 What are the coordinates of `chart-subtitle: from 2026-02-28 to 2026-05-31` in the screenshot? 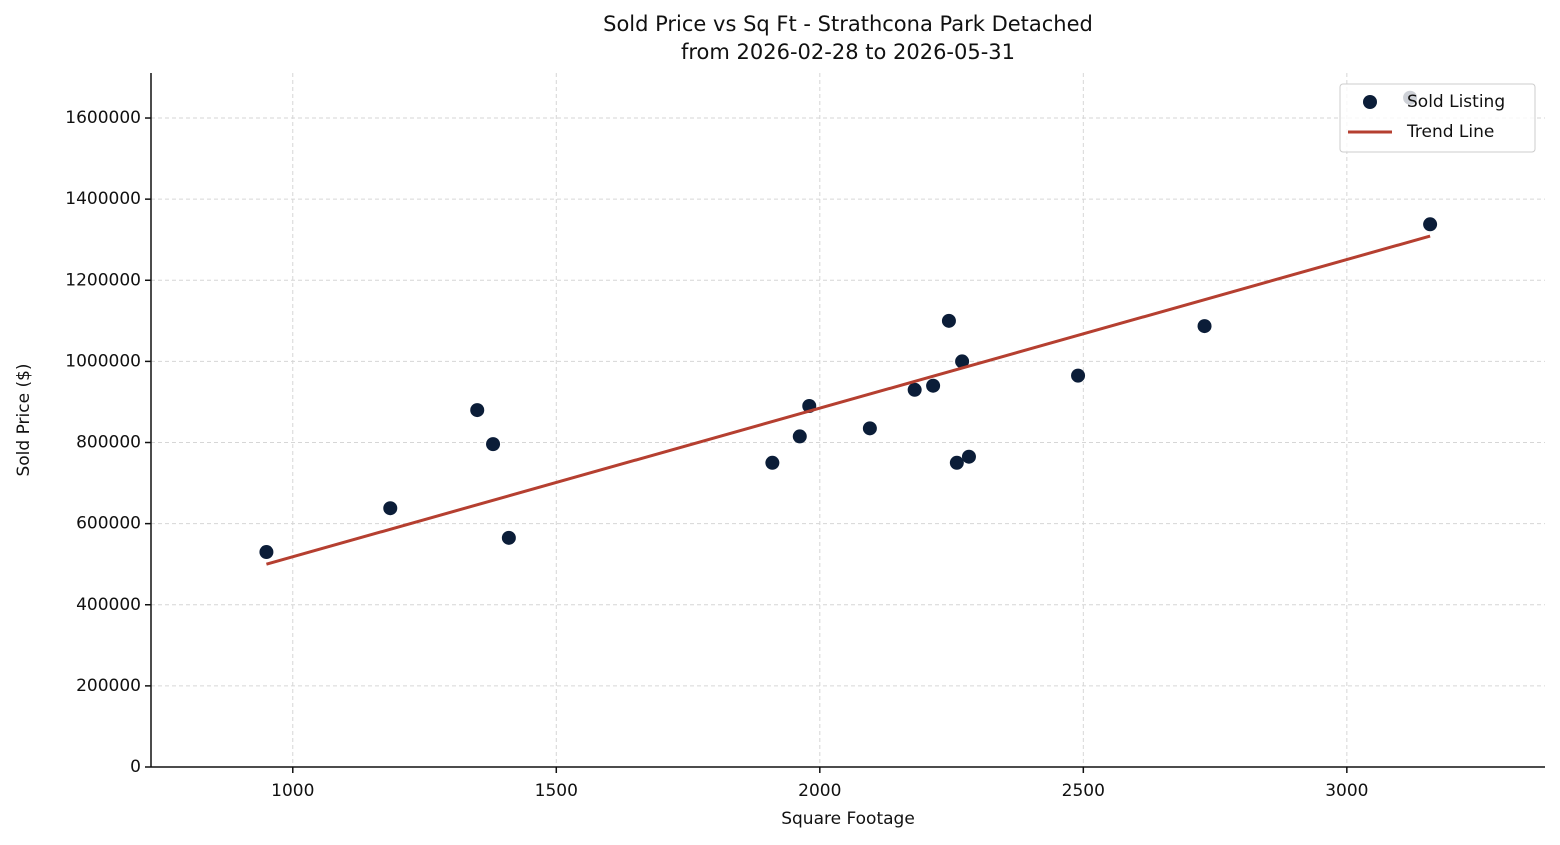 It's located at (848, 52).